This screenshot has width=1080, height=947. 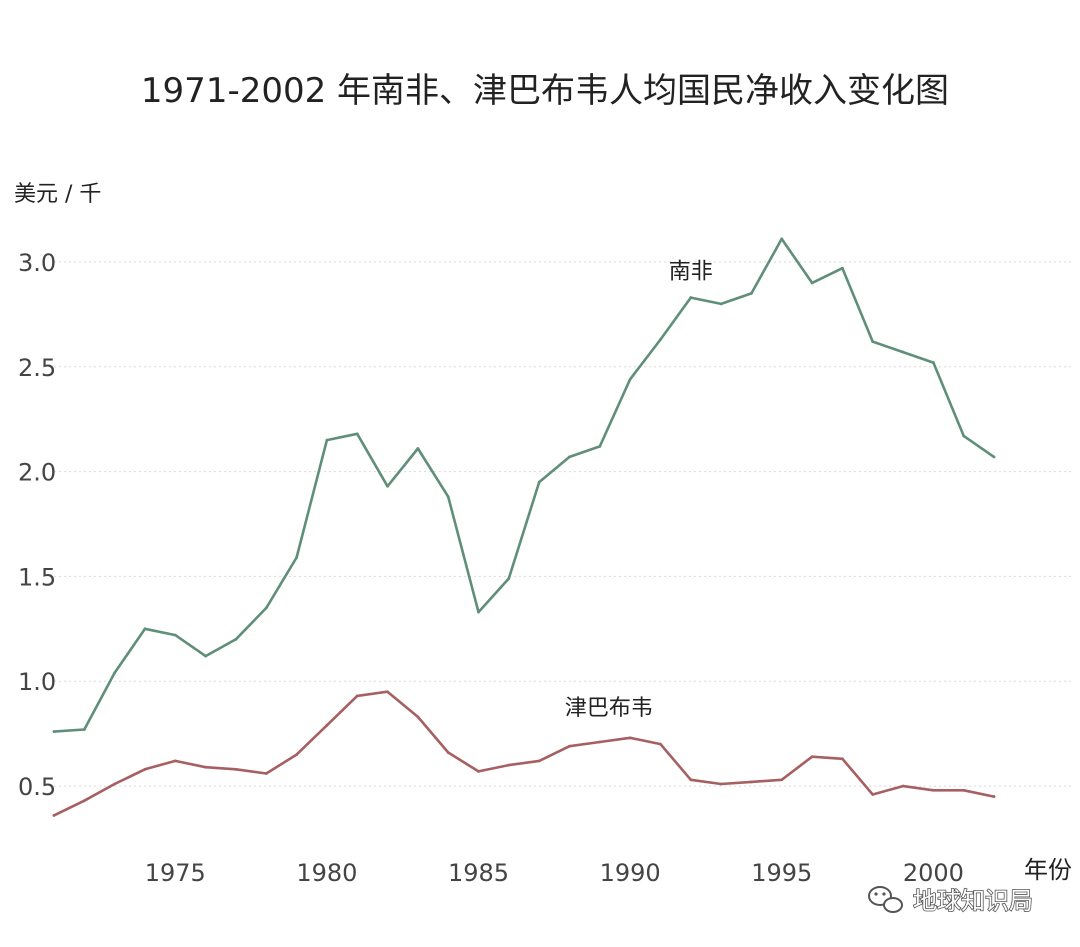 I want to click on y-tick-label: 0.5, so click(x=37, y=787).